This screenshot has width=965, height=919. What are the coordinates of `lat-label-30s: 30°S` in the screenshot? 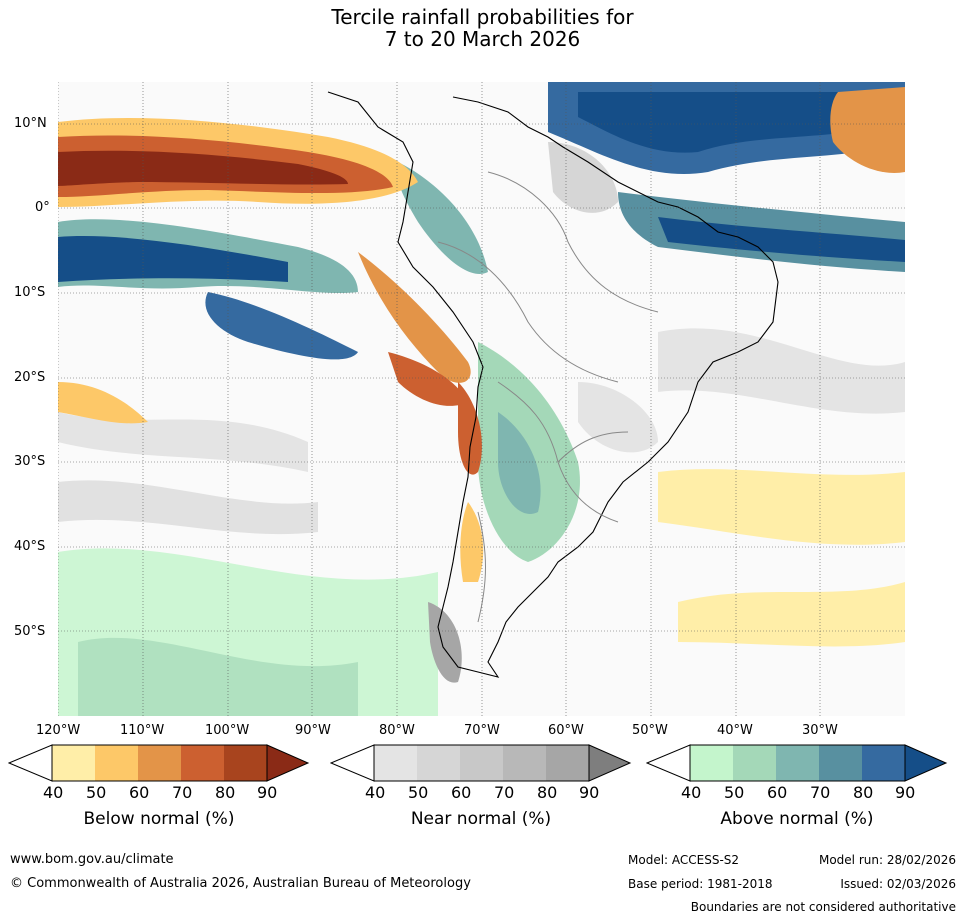 It's located at (29, 461).